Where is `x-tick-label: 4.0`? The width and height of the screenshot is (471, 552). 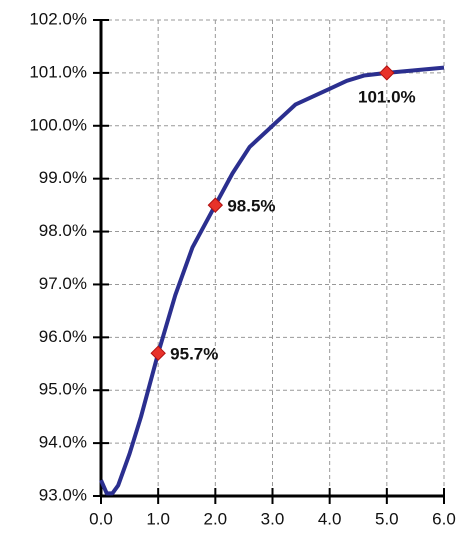
x-tick-label: 4.0 is located at coordinates (330, 518).